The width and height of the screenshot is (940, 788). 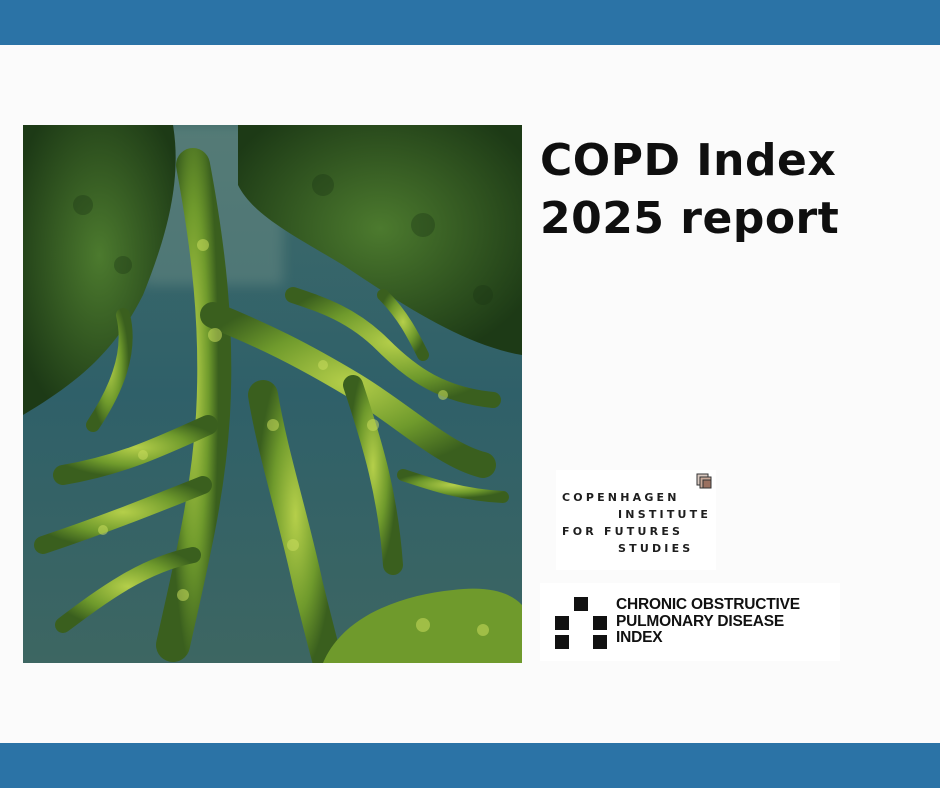 I want to click on report-title: COPD Index 2025 report, so click(x=730, y=190).